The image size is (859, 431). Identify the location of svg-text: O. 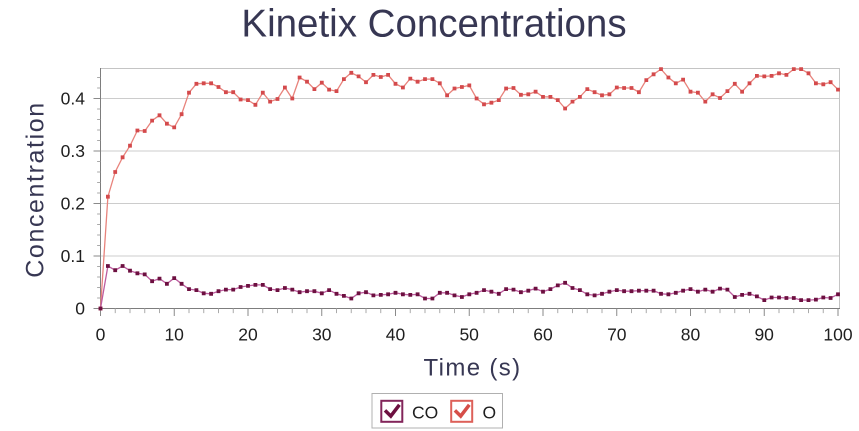
(490, 413).